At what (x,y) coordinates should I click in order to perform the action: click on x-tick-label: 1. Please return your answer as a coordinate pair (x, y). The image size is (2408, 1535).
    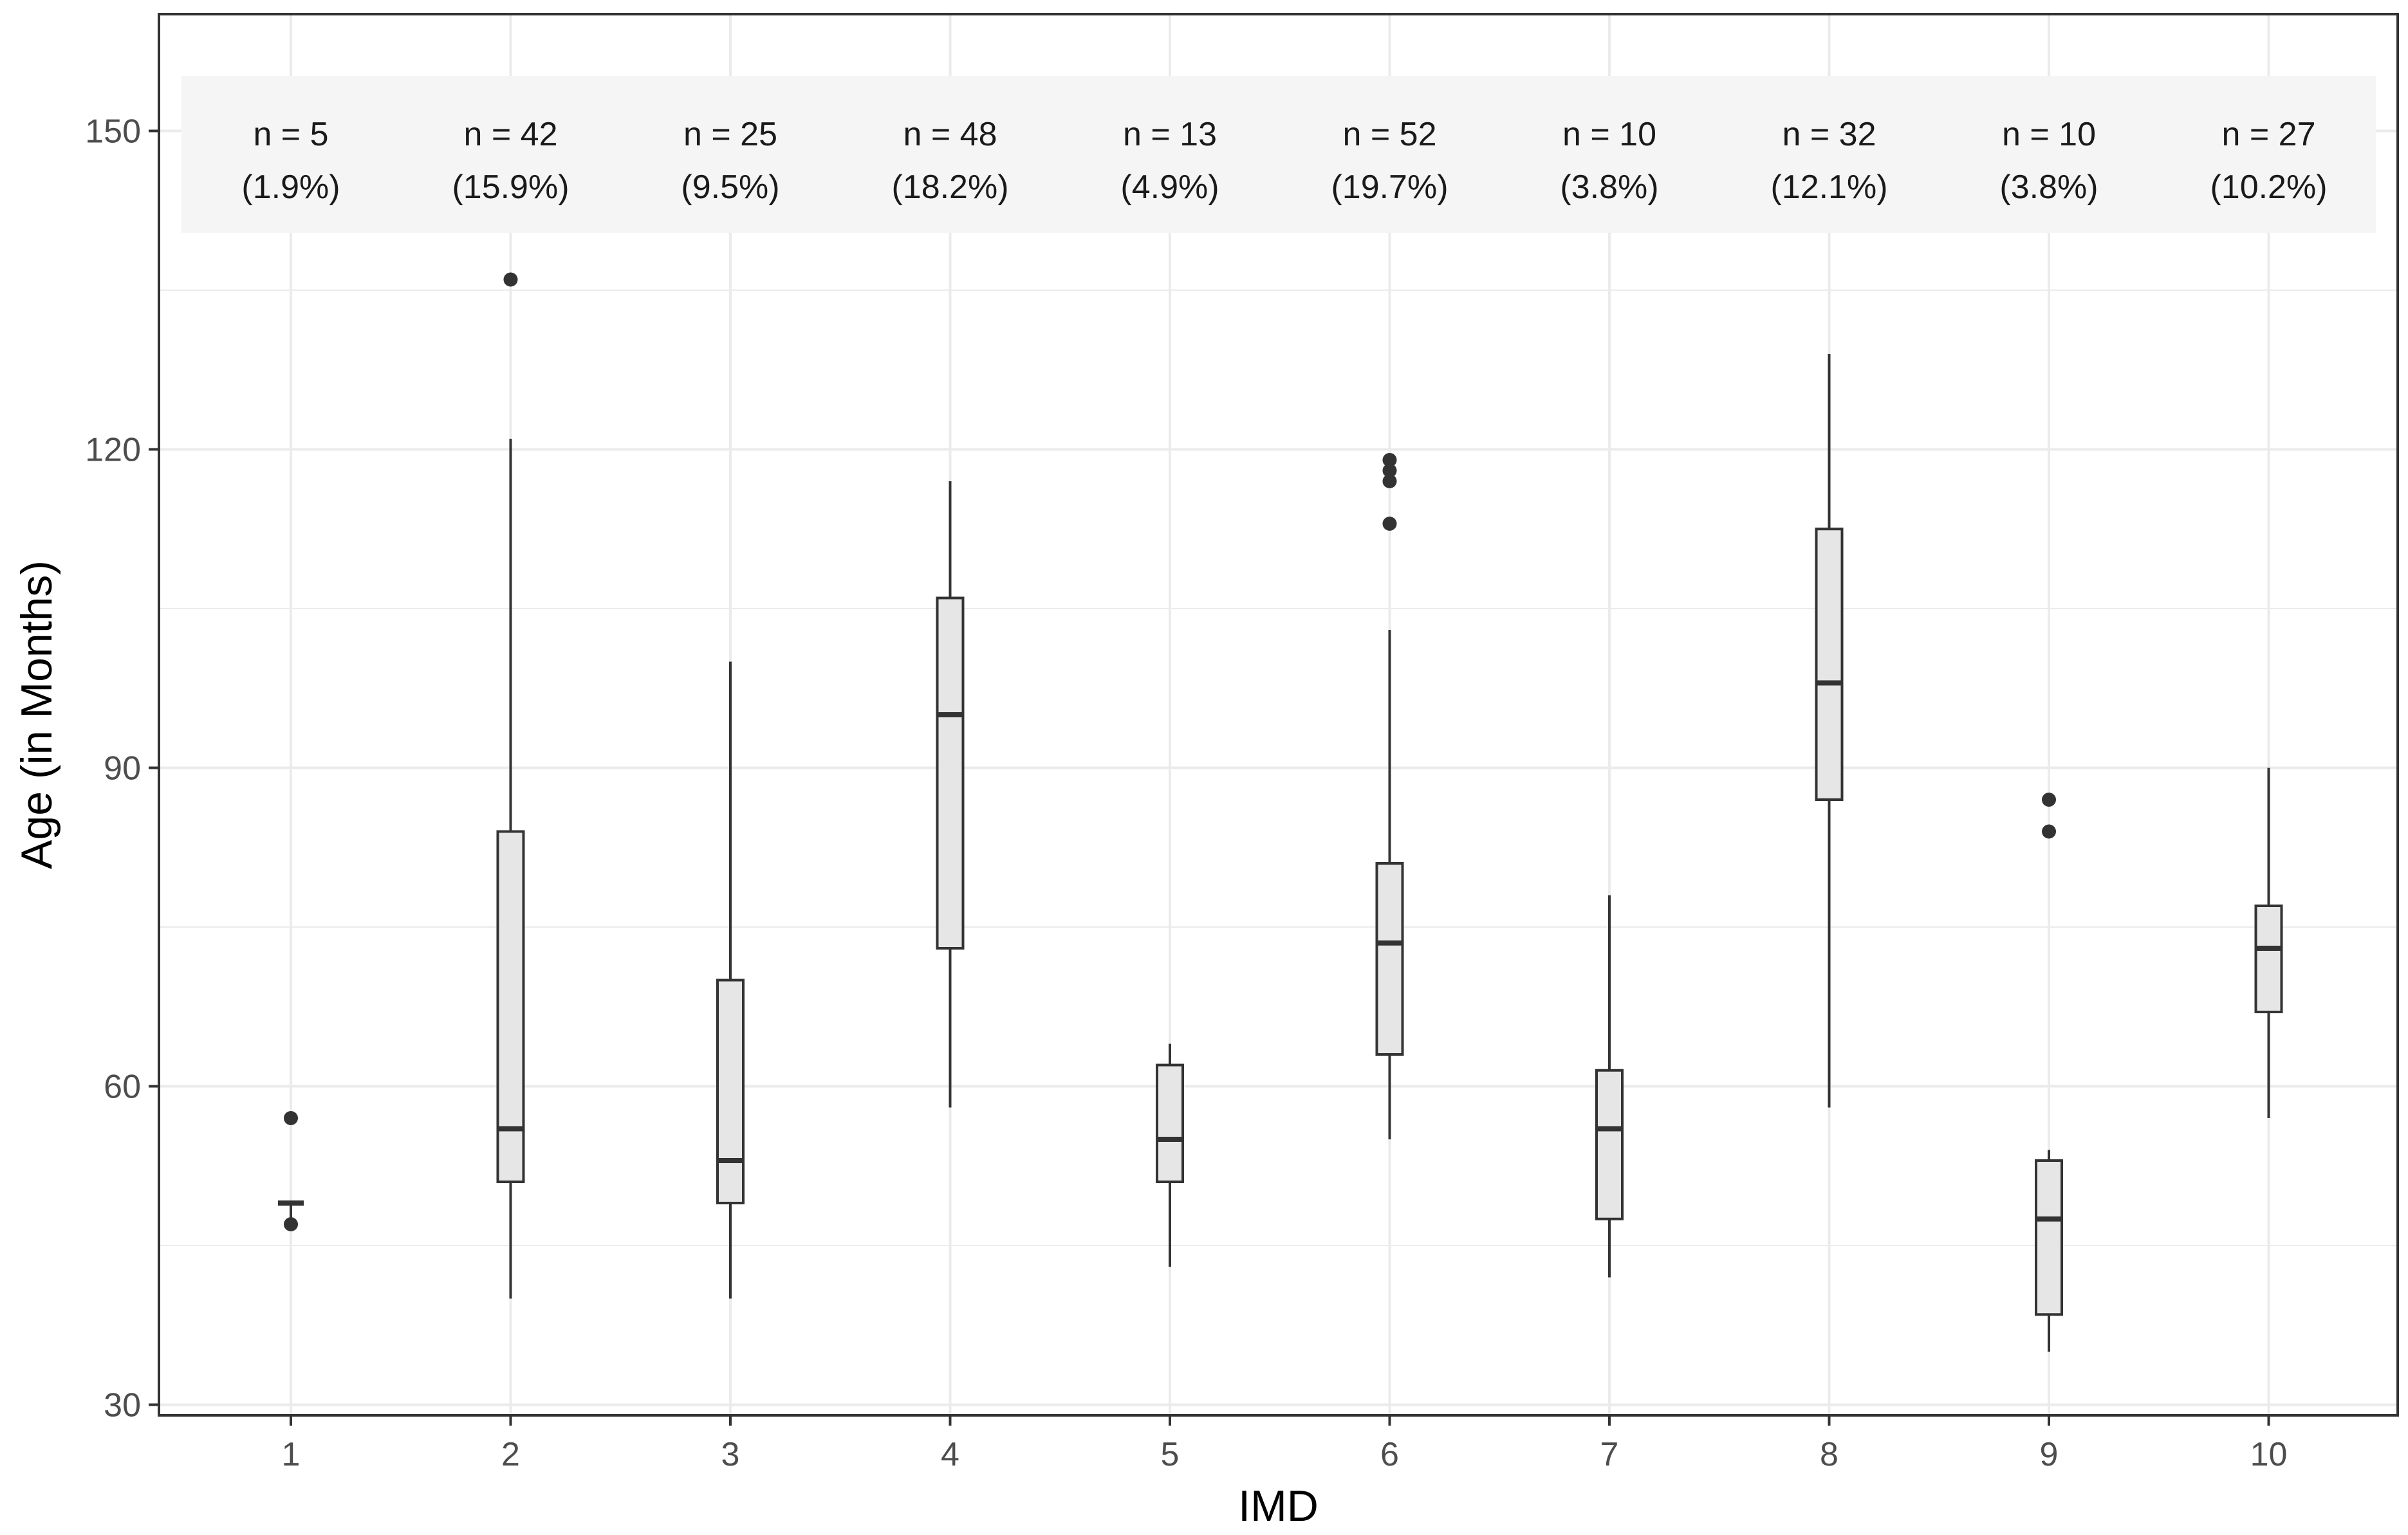
    Looking at the image, I should click on (291, 1454).